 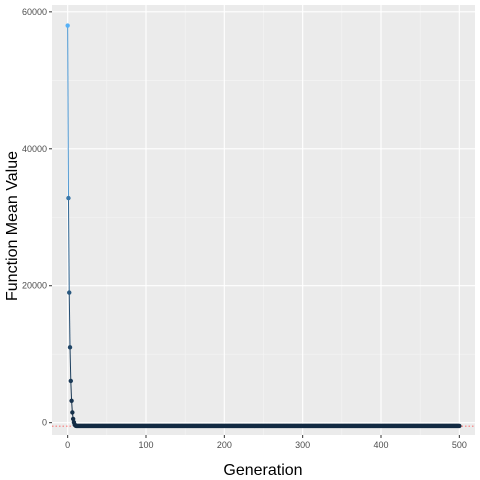 I want to click on y-tick-label: 0, so click(x=44, y=423).